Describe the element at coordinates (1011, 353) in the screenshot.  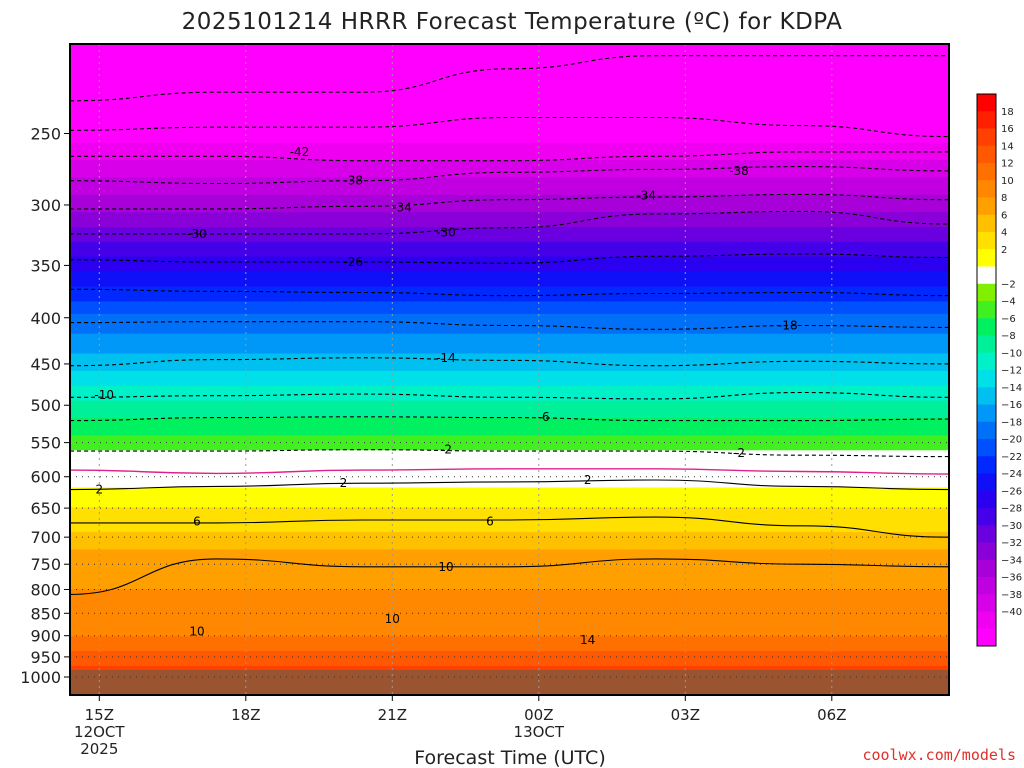
I see `colorbar-label: −10` at that location.